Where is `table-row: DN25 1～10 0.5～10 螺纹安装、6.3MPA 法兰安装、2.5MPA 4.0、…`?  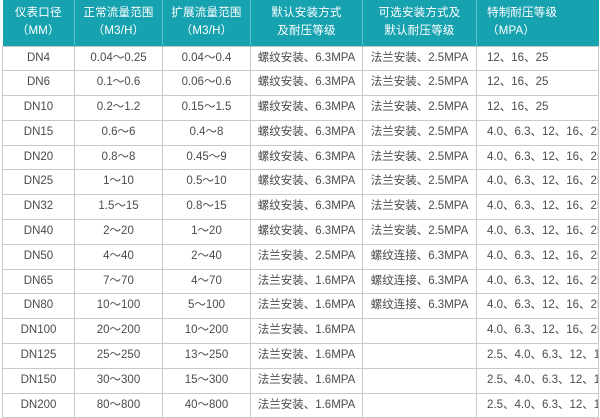 table-row: DN25 1～10 0.5～10 螺纹安装、6.3MPA 法兰安装、2.5MPA 4.0、… is located at coordinates (300, 182).